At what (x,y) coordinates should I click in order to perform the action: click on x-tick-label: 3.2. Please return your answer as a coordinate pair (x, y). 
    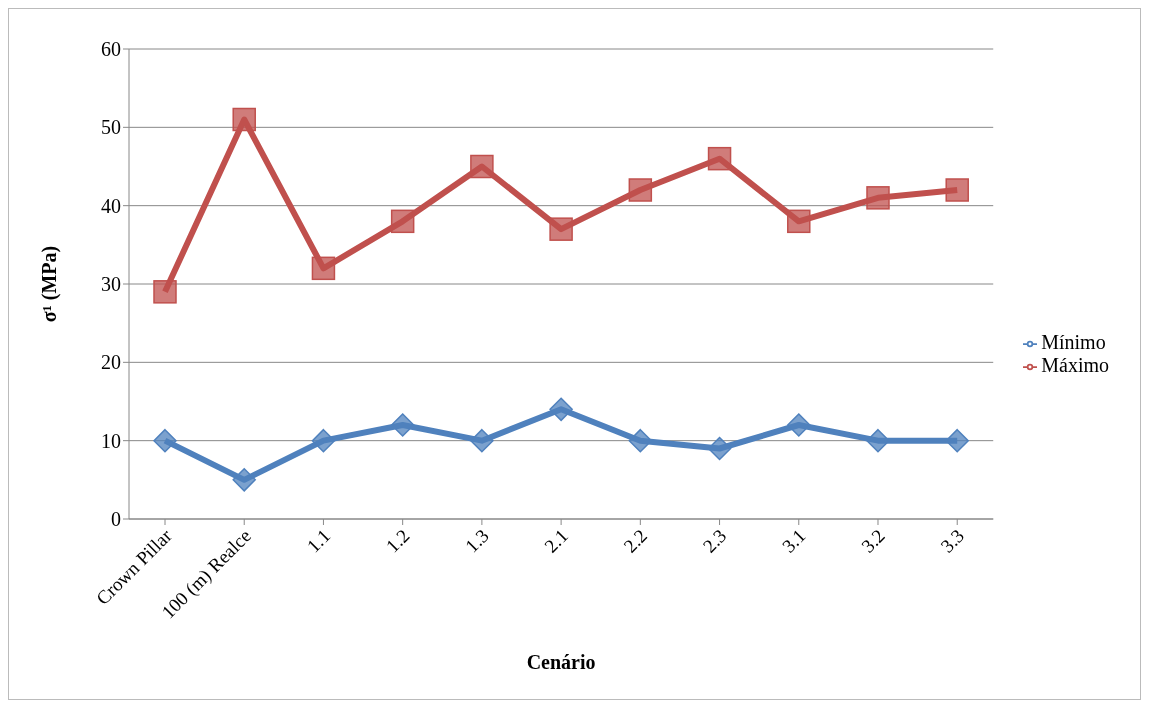
    Looking at the image, I should click on (873, 540).